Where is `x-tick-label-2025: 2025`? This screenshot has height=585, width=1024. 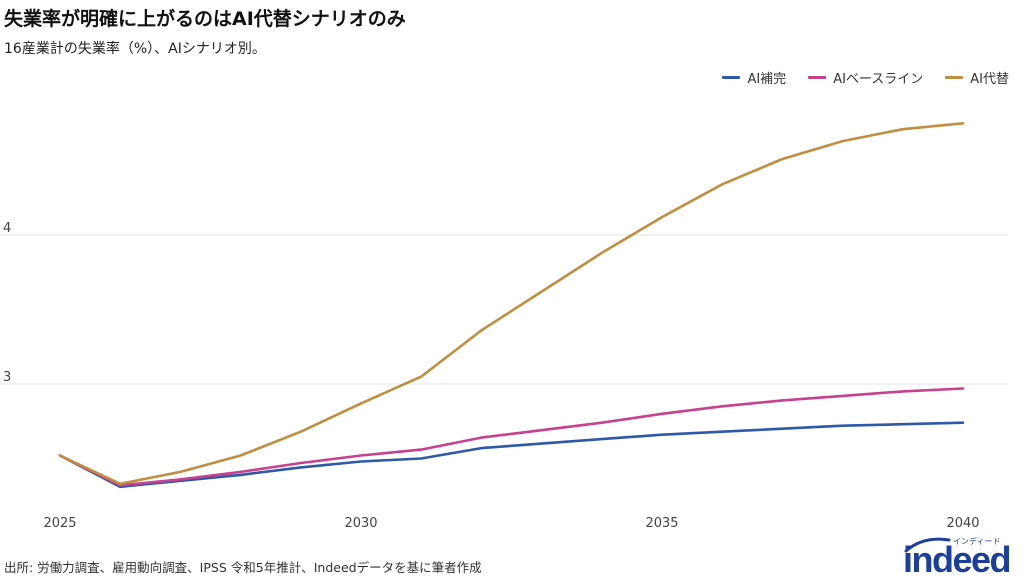
x-tick-label-2025: 2025 is located at coordinates (59, 523).